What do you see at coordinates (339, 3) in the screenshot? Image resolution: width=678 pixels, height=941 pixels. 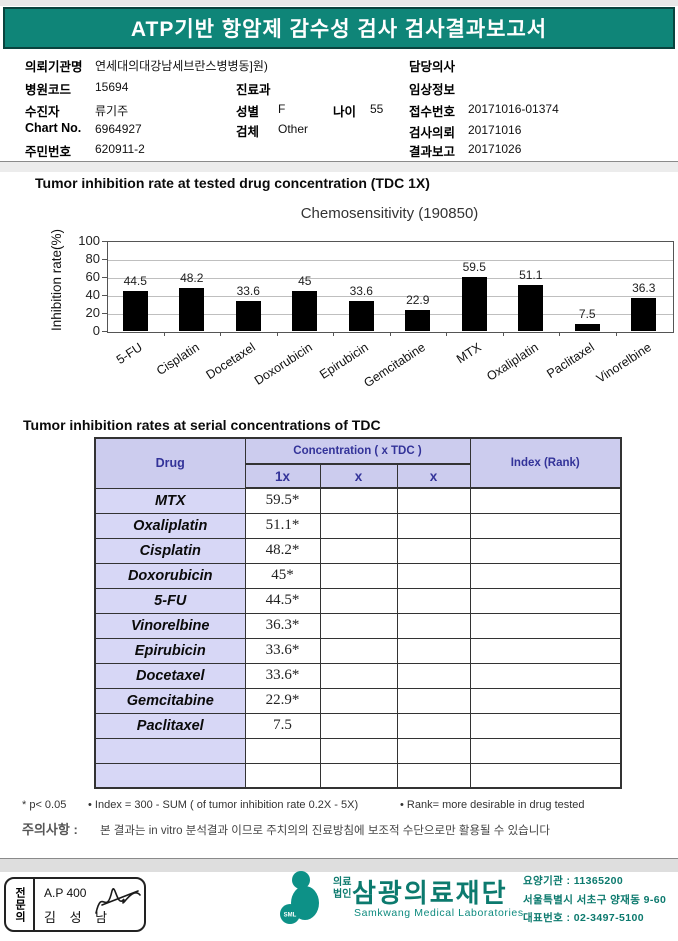 I see `top-strip` at bounding box center [339, 3].